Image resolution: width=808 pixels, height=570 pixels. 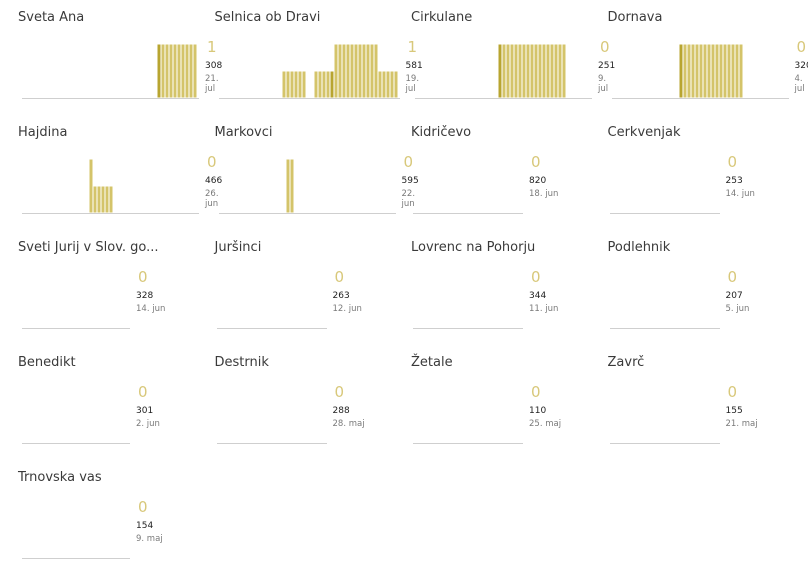 What do you see at coordinates (144, 411) in the screenshot?
I see `total-cases: 301` at bounding box center [144, 411].